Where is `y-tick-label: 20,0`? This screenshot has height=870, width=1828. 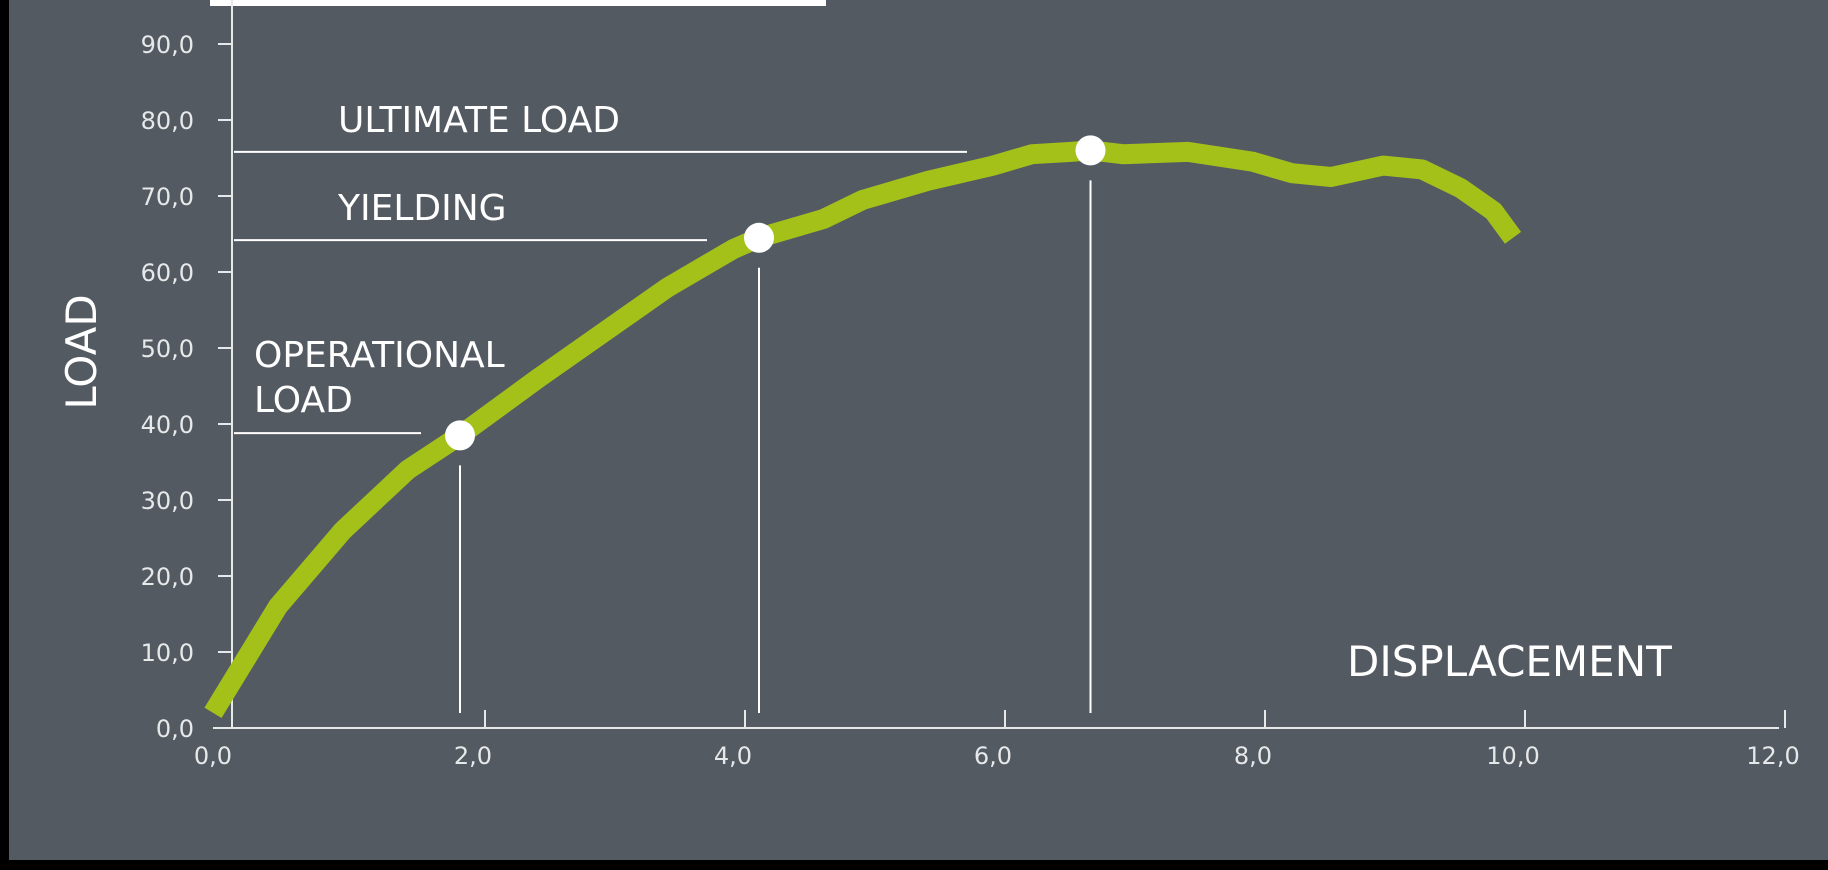 y-tick-label: 20,0 is located at coordinates (167, 577).